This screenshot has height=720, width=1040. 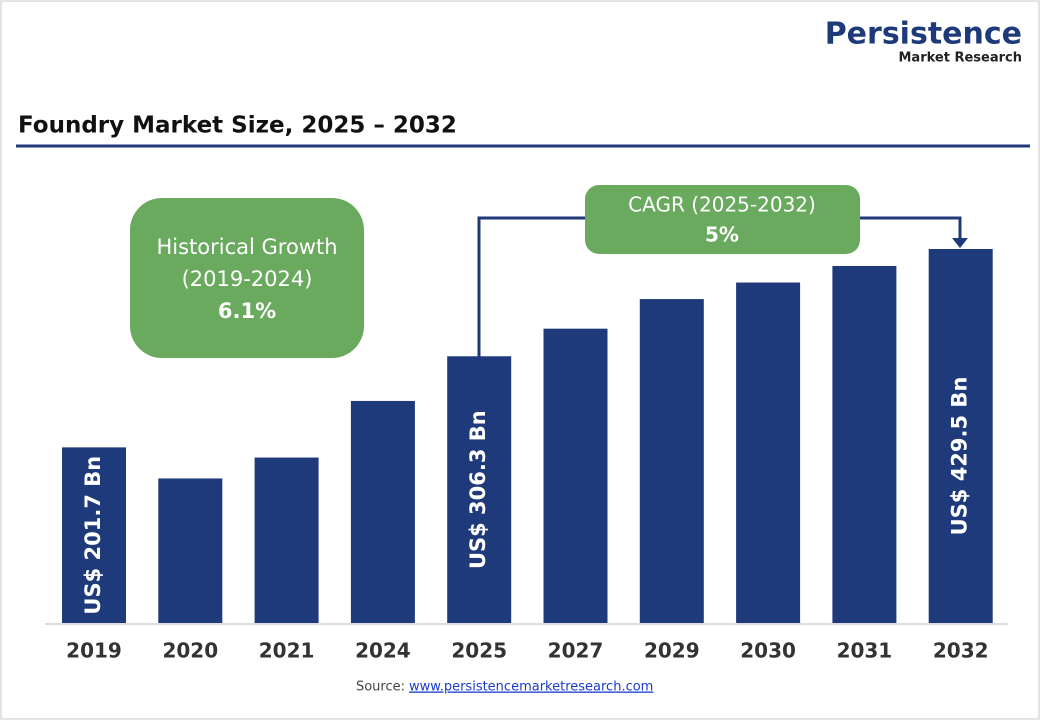 I want to click on annotation-text: CAGR (2025-2032), so click(x=722, y=205).